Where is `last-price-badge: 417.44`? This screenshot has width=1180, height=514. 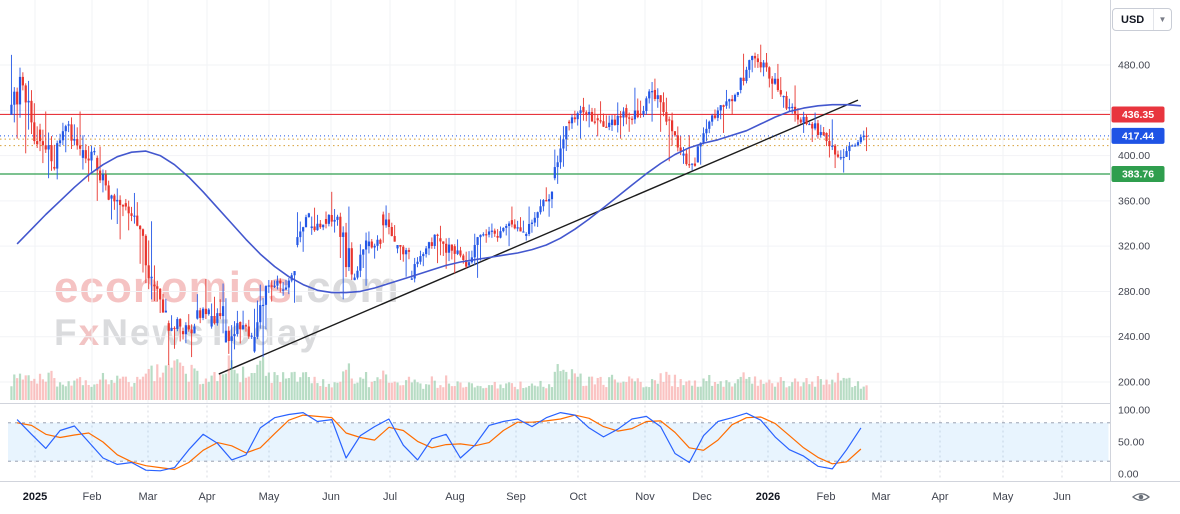
last-price-badge: 417.44 is located at coordinates (1138, 135).